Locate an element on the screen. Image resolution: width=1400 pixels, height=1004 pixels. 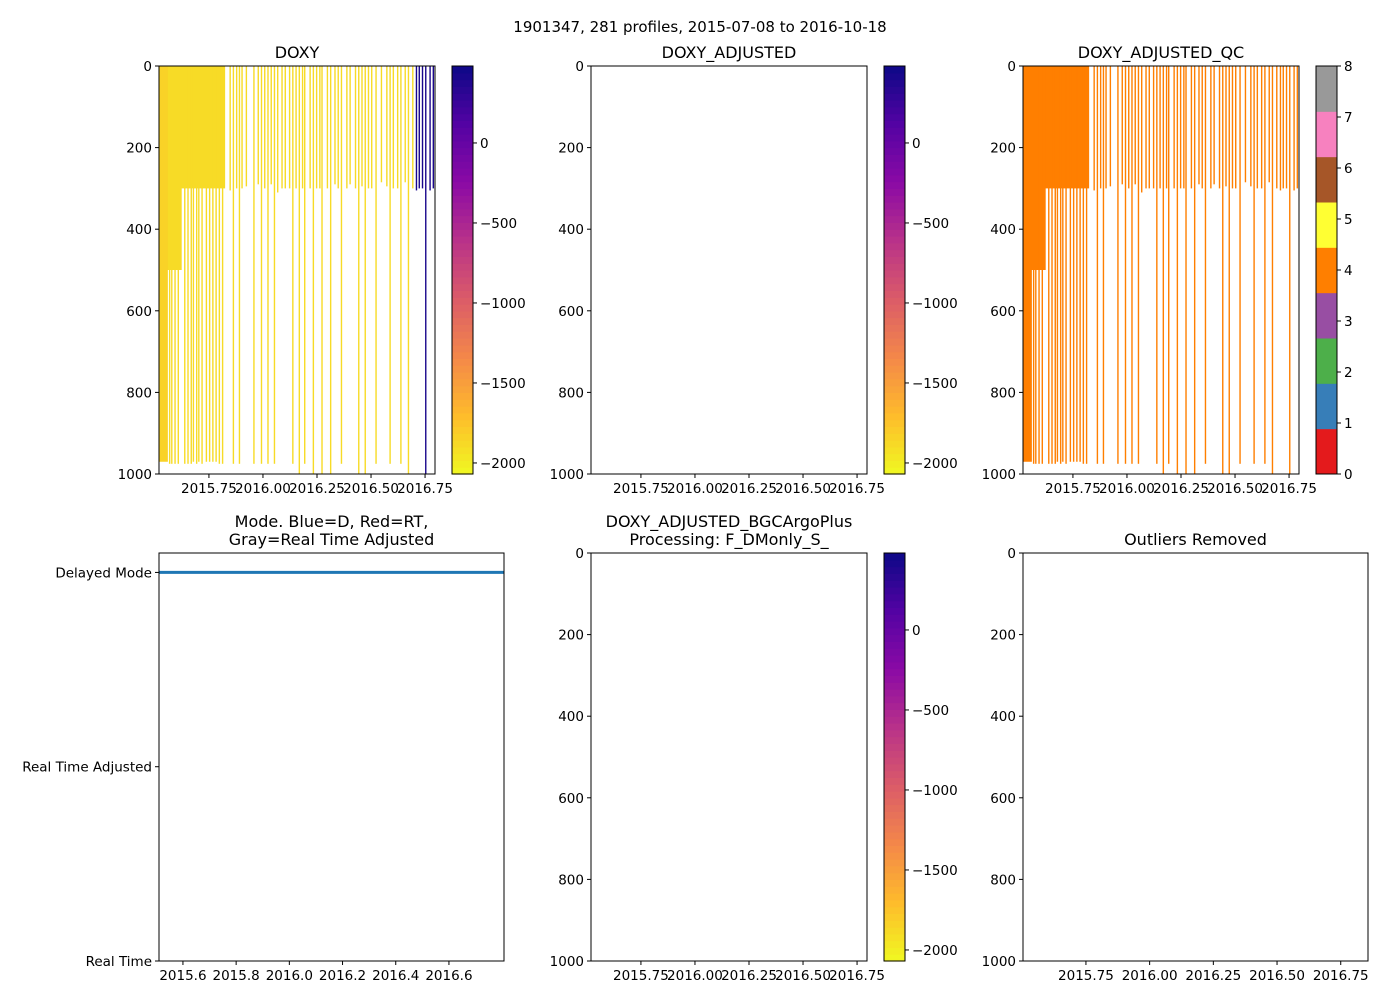
y-tick-label: 1000 is located at coordinates (999, 962).